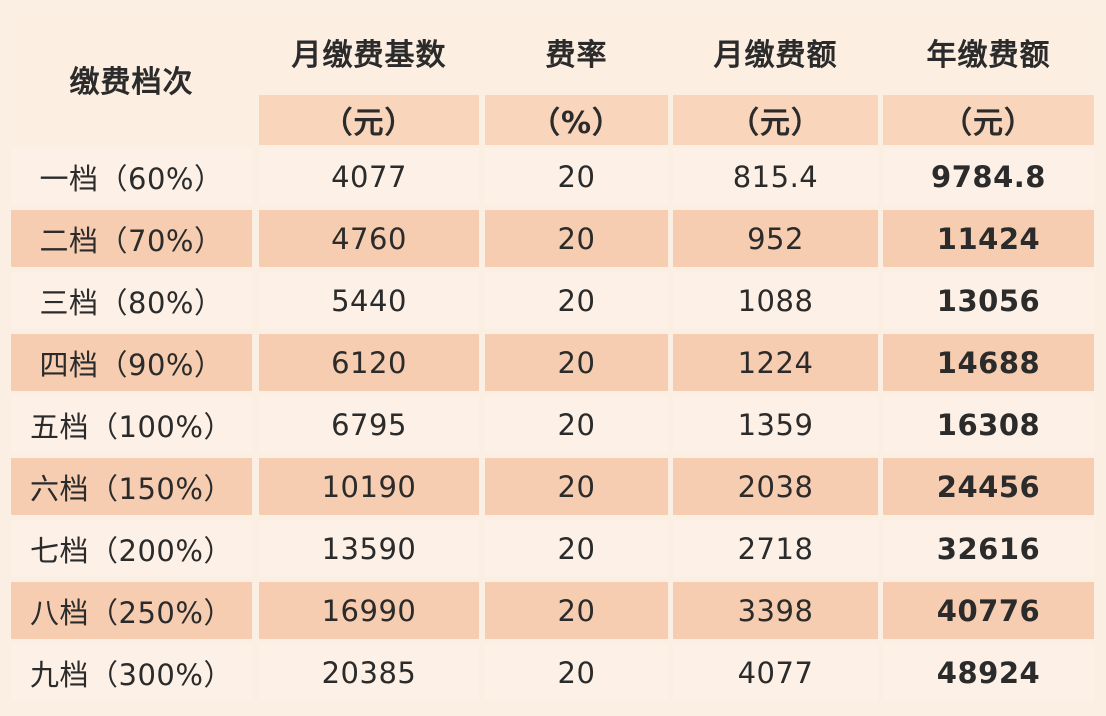 This screenshot has width=1106, height=716. I want to click on cell-annual: 40776, so click(988, 610).